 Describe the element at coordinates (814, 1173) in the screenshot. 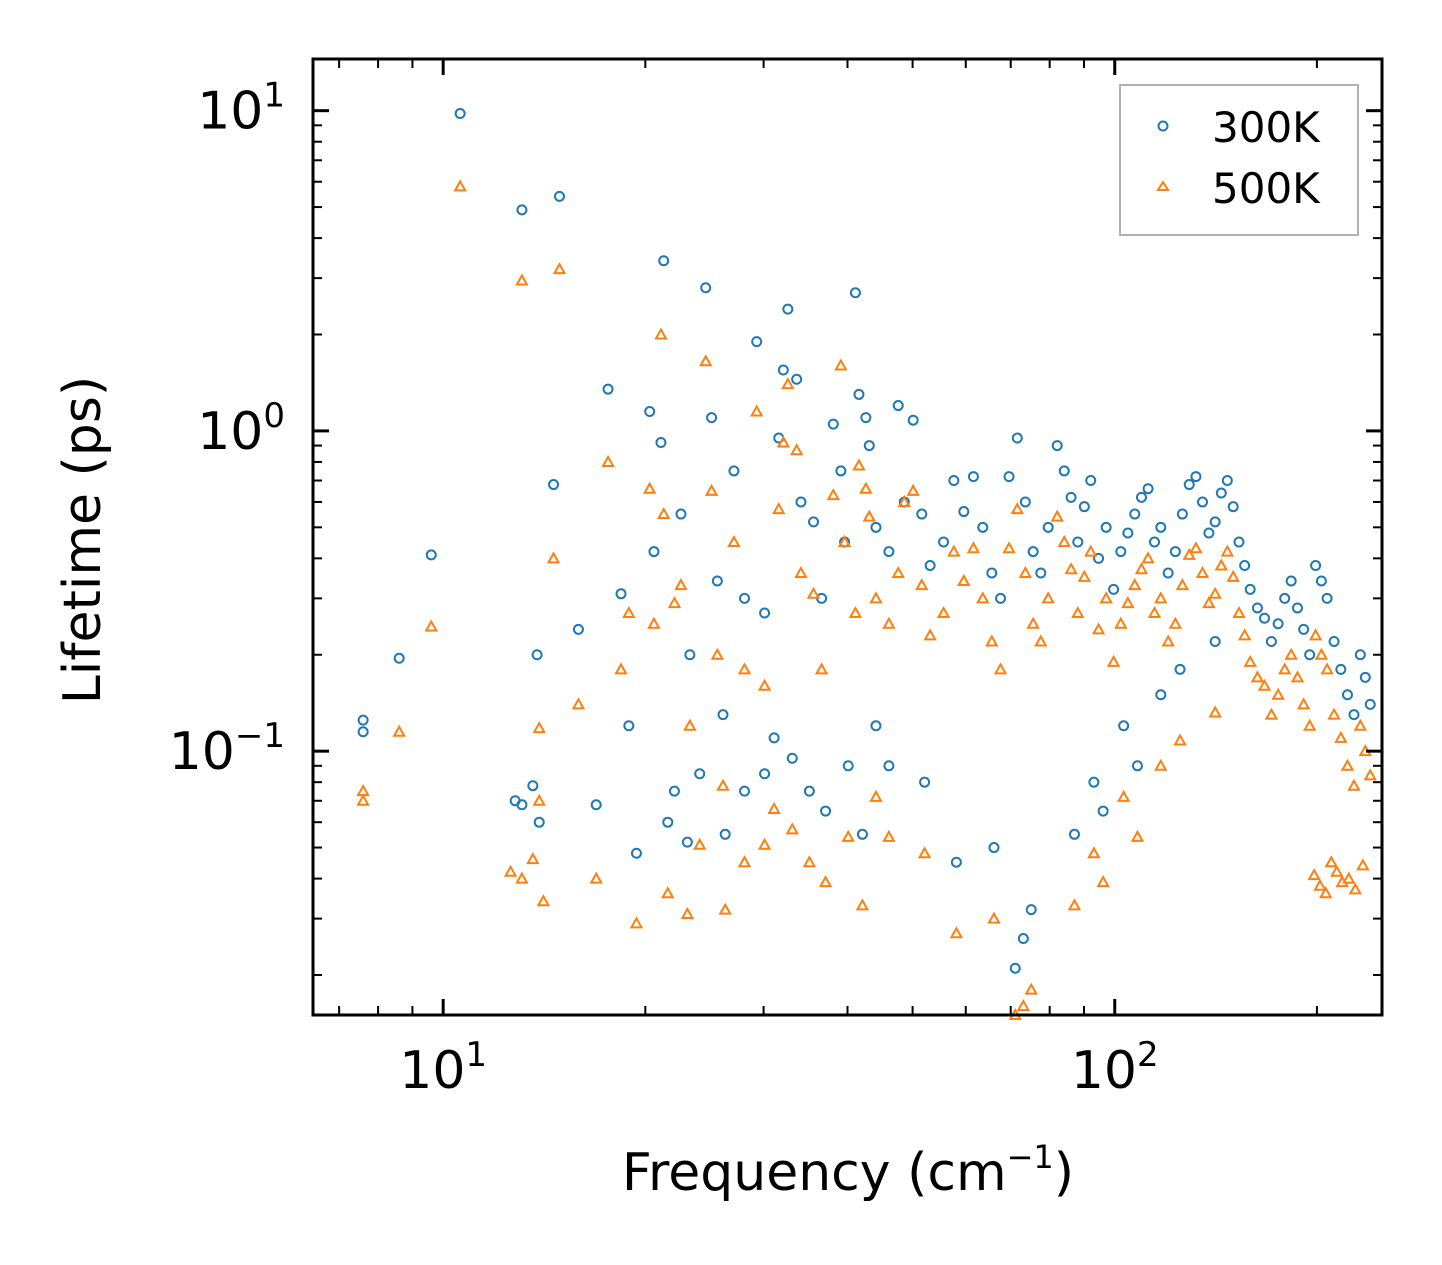

I see `x-axis-label-text: Frequency (cm` at that location.